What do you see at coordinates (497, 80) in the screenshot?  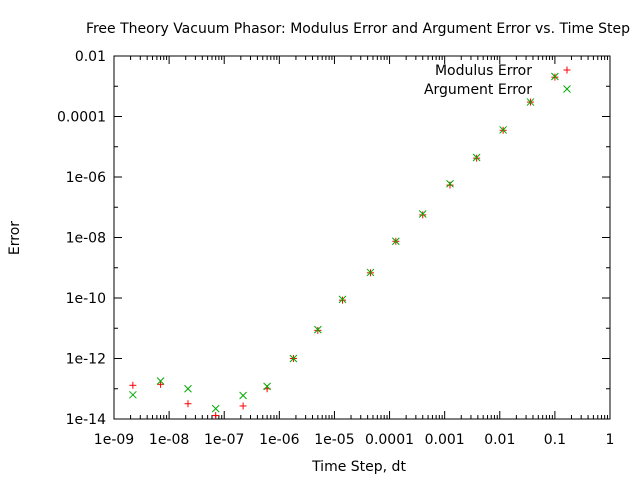 I see `legend: Modulus Error Argument Error` at bounding box center [497, 80].